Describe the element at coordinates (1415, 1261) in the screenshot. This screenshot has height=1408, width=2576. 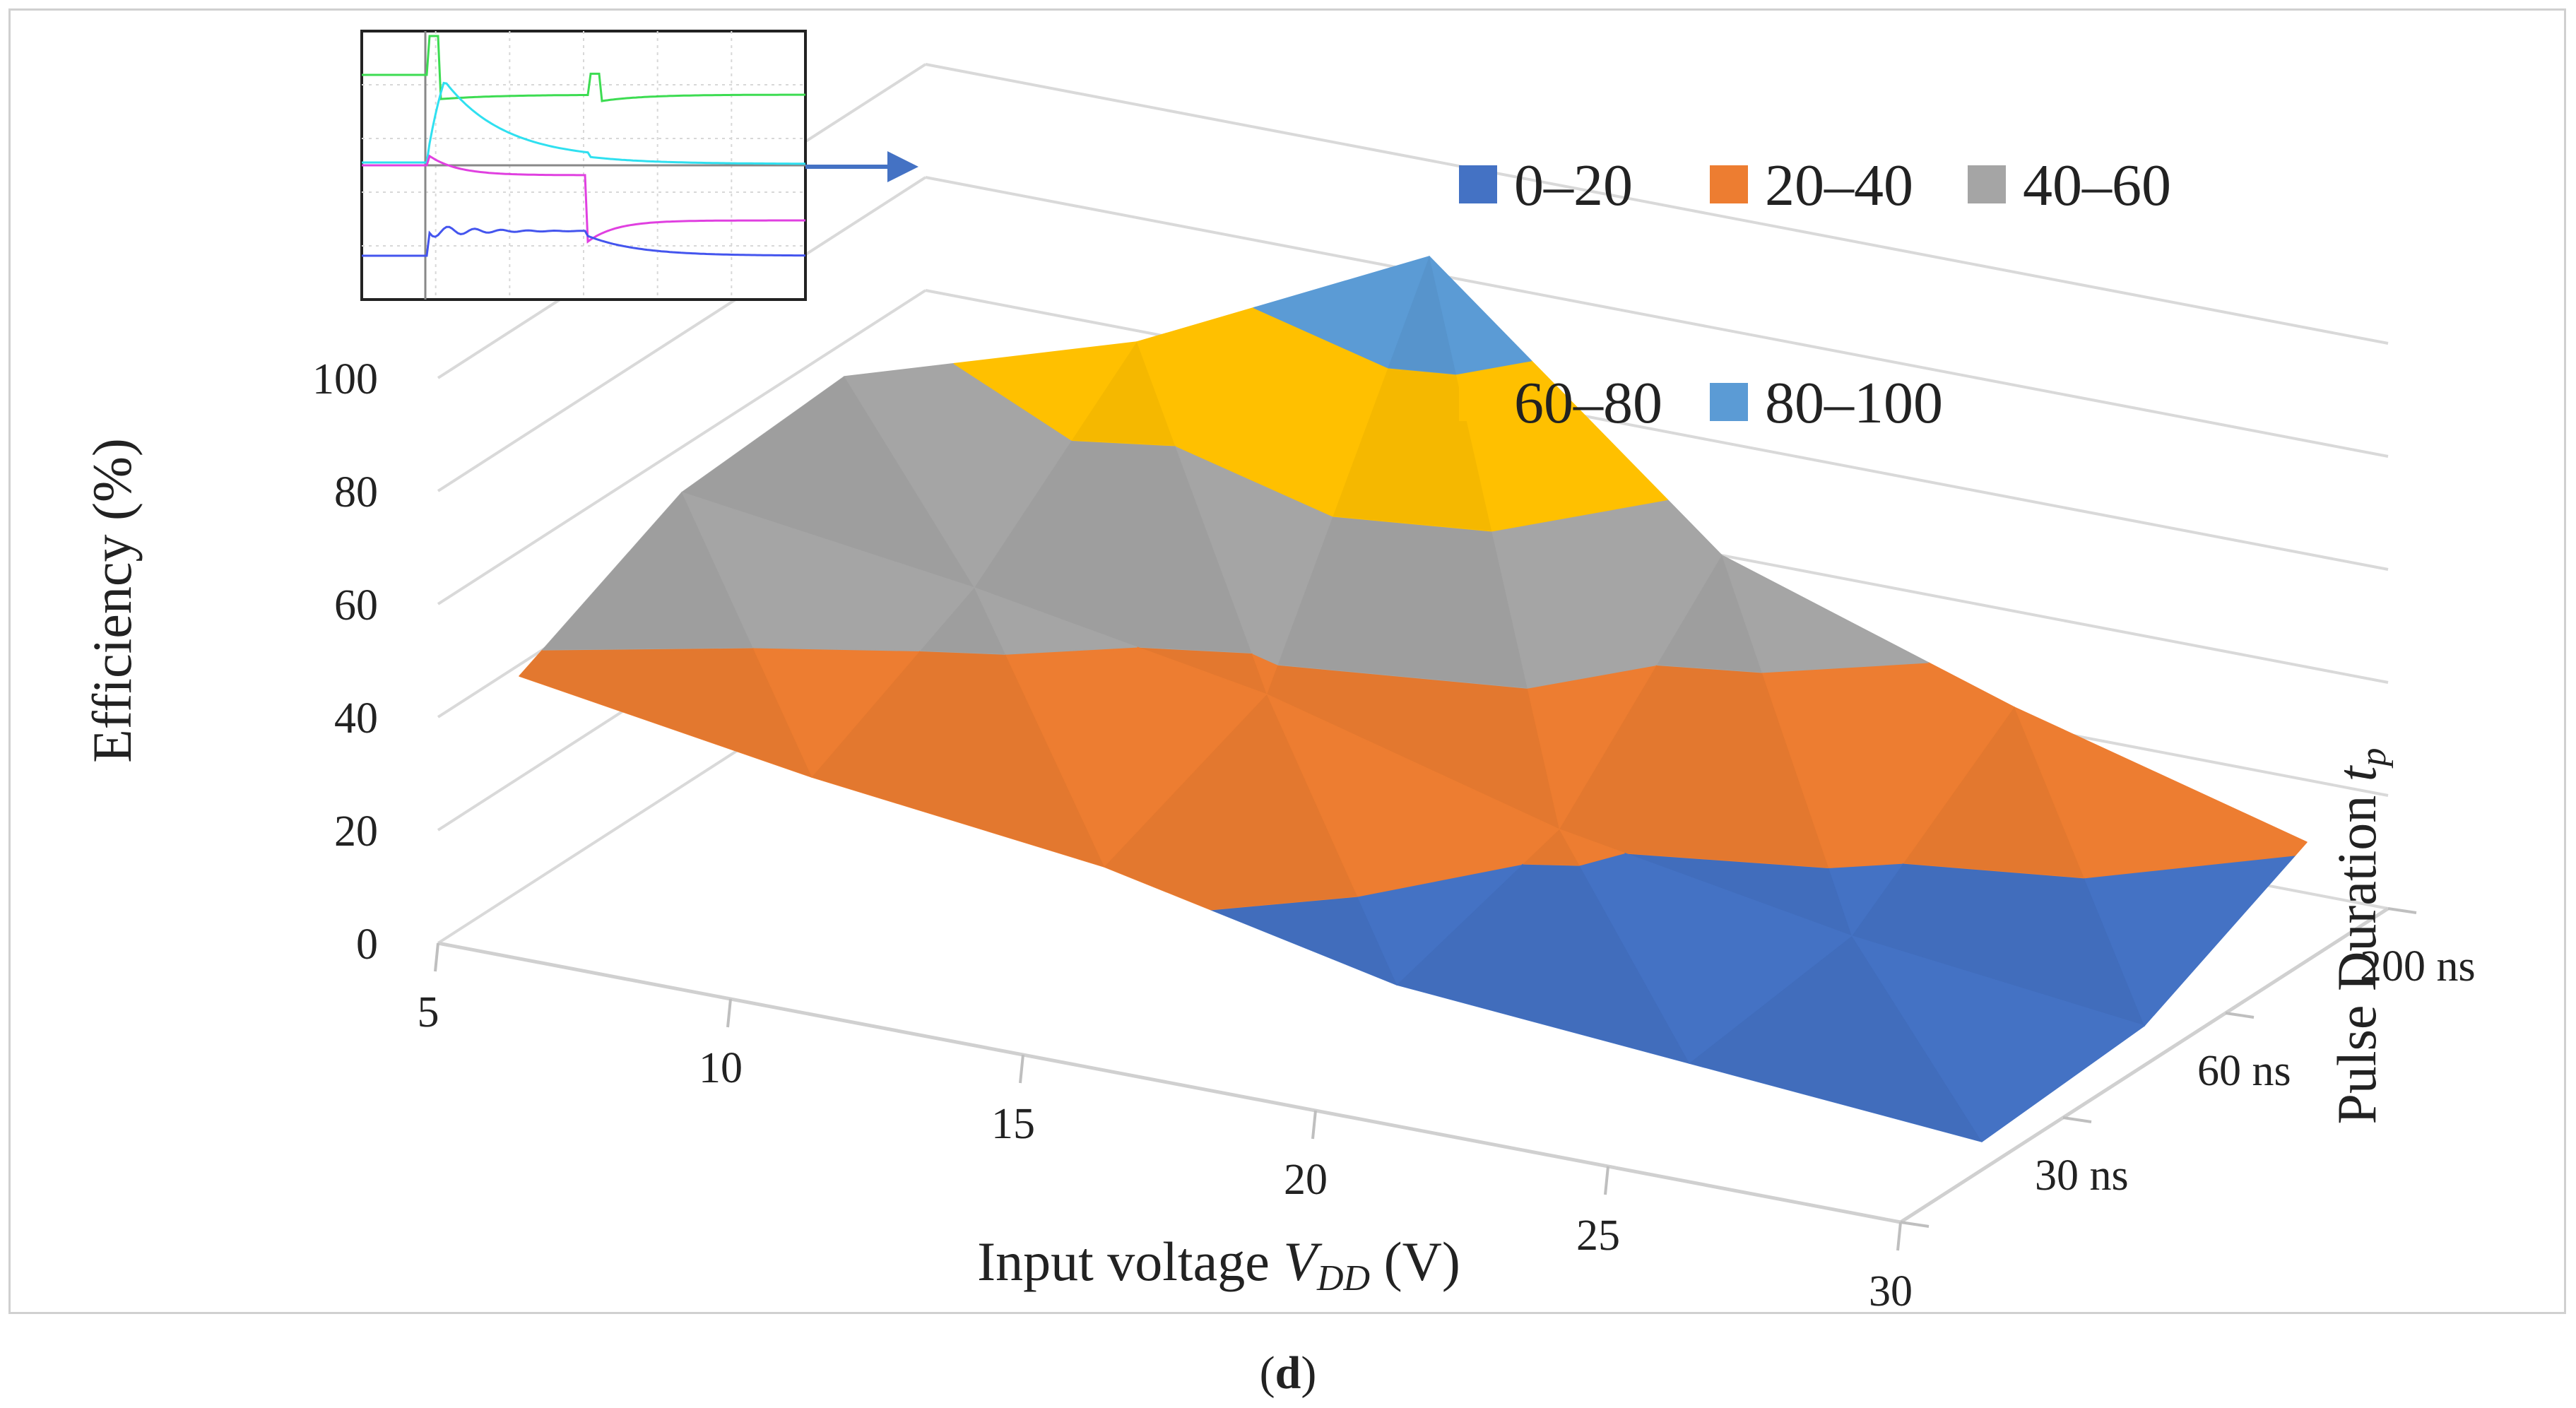
I see `x-axis-title-suffix: (V)` at that location.